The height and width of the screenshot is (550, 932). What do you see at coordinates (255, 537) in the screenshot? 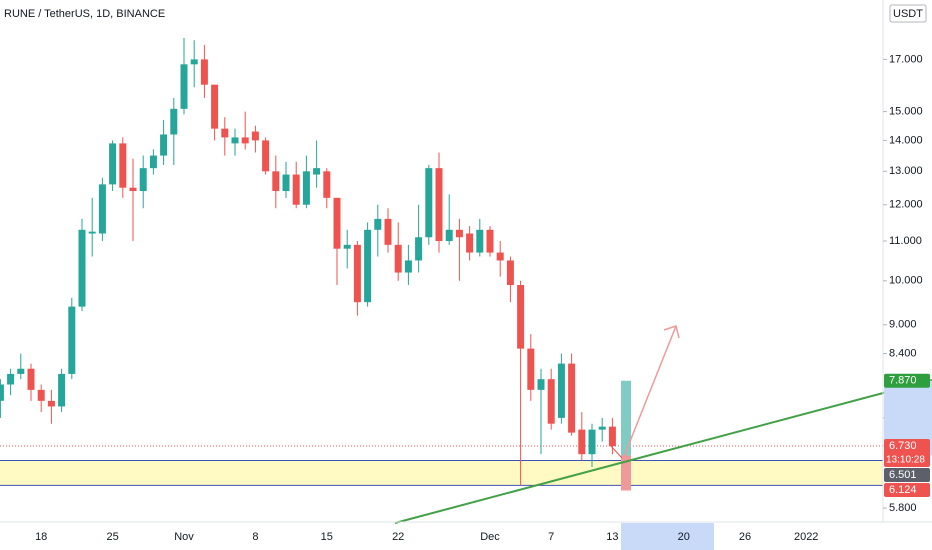
I see `x-tick-label: 8` at bounding box center [255, 537].